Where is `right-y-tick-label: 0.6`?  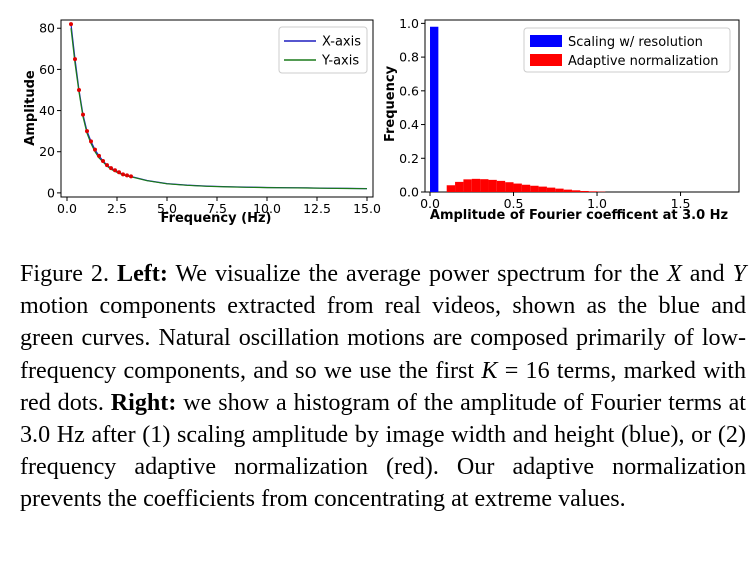 right-y-tick-label: 0.6 is located at coordinates (409, 90).